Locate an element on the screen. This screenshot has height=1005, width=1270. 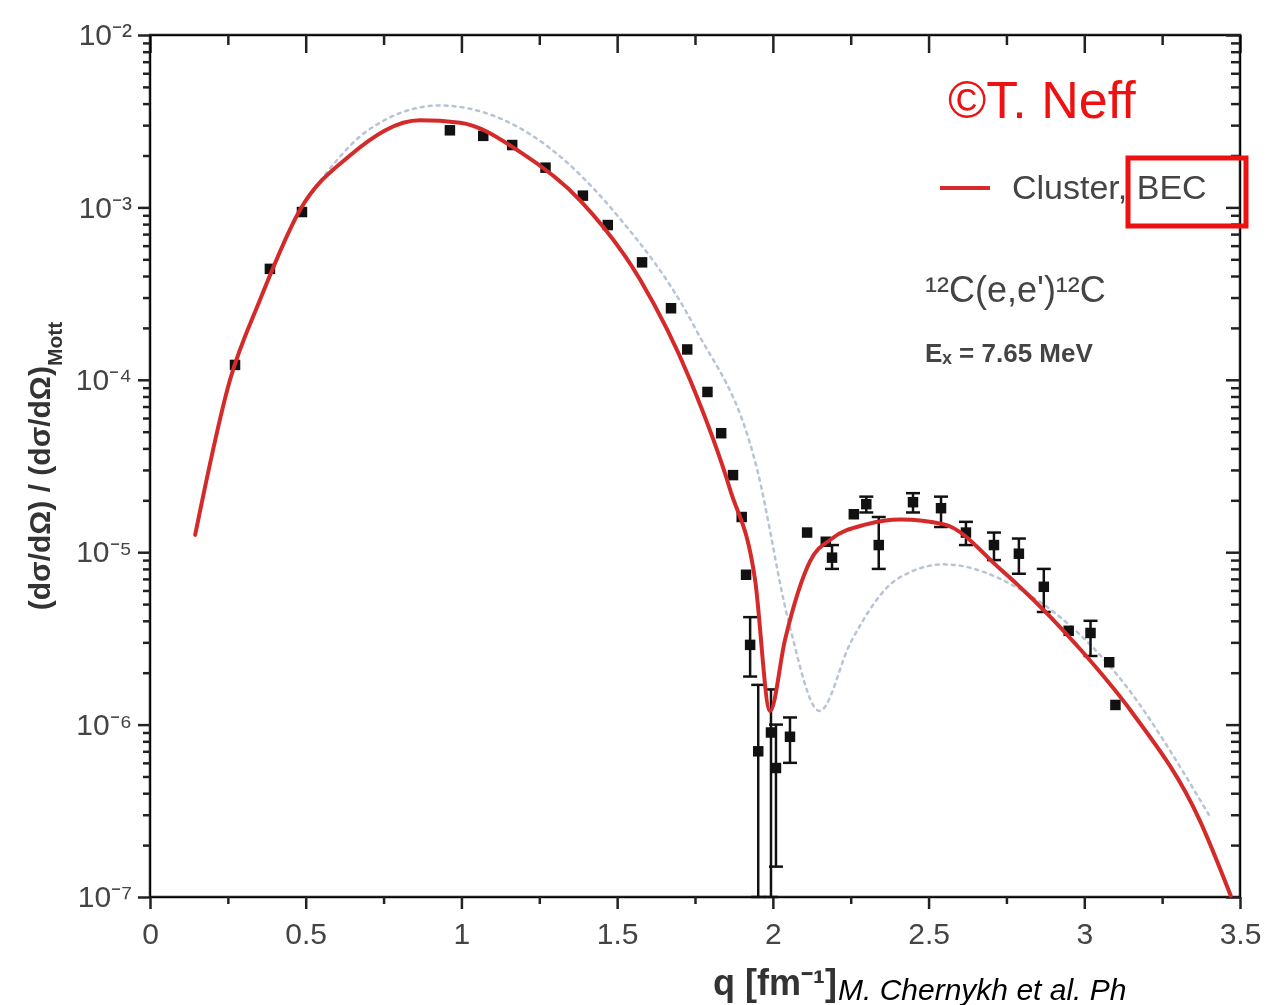
x-tick-label: 0 is located at coordinates (150, 934).